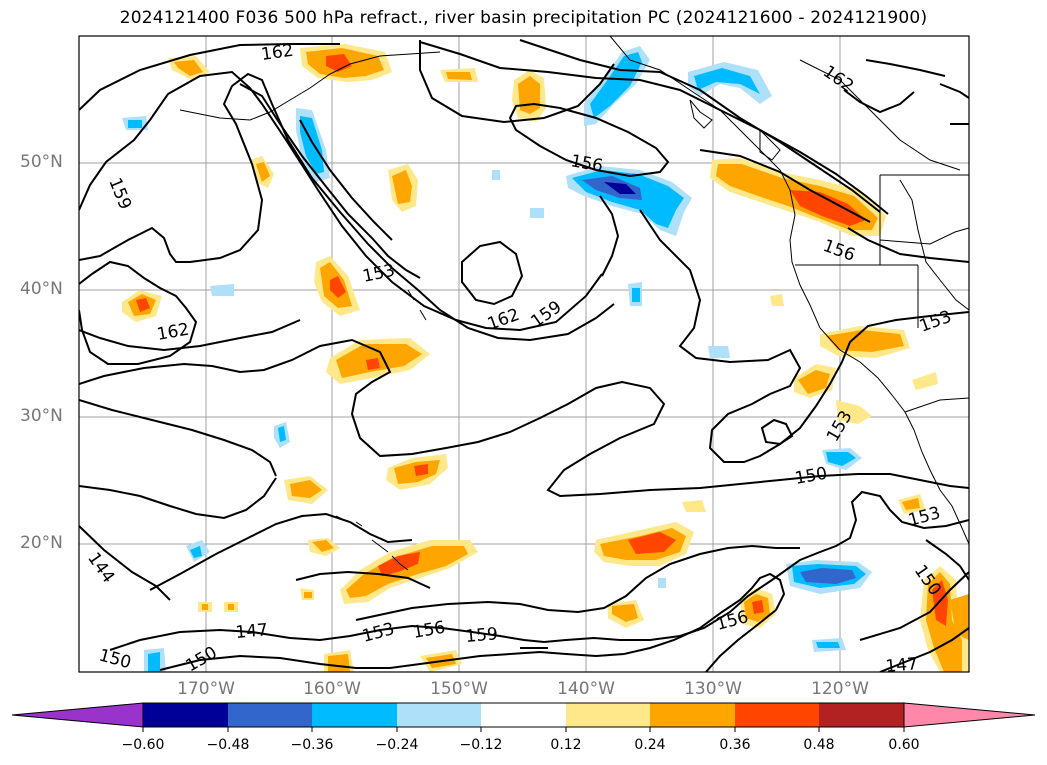  Describe the element at coordinates (143, 745) in the screenshot. I see `colorbar-tick-label: −0.60` at that location.